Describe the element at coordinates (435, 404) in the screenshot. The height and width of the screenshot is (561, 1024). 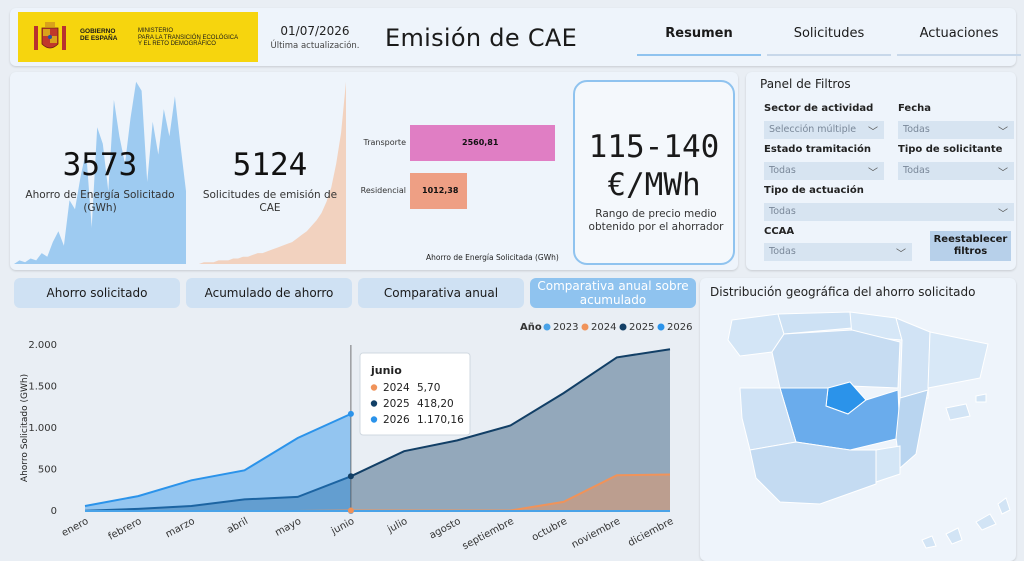
I see `tooltip-value-2025: 418,20` at that location.